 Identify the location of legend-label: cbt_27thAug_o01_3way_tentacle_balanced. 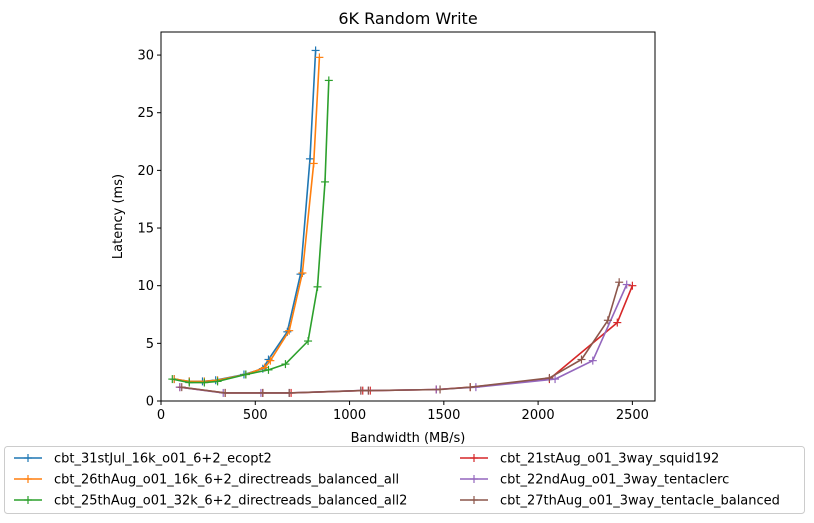
(640, 501).